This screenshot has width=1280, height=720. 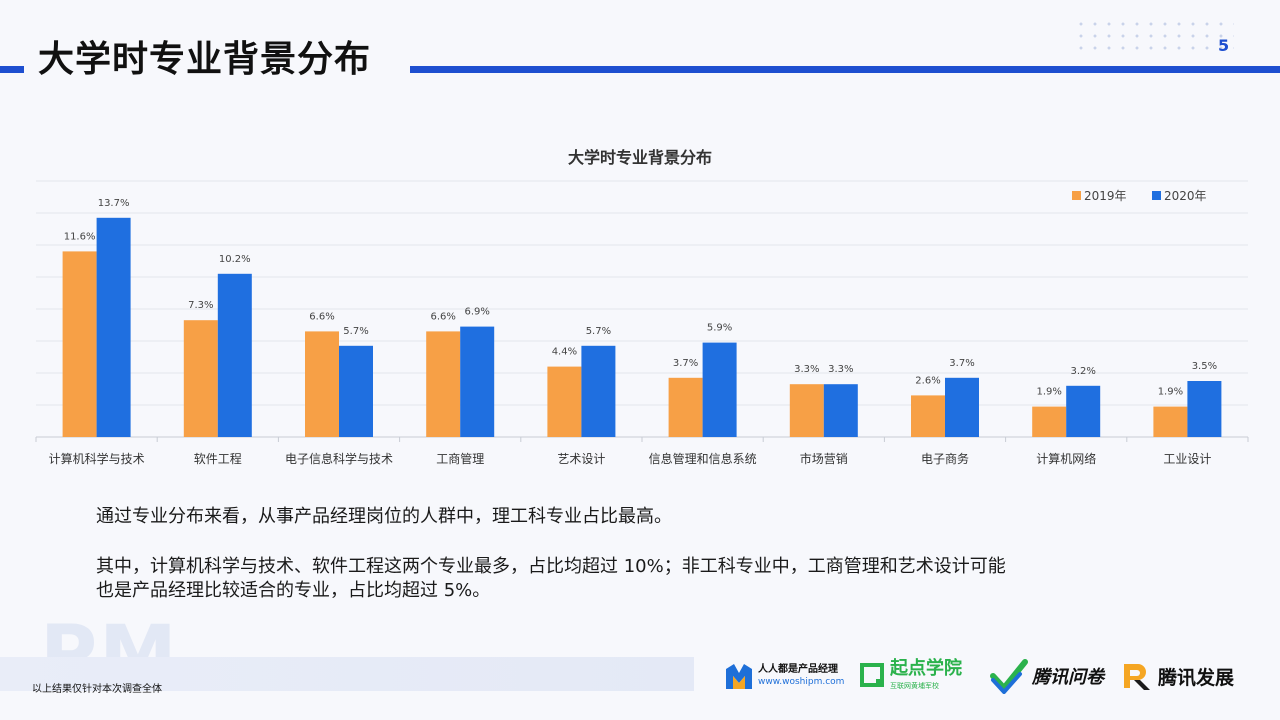 What do you see at coordinates (218, 458) in the screenshot?
I see `category-label: 软件工程` at bounding box center [218, 458].